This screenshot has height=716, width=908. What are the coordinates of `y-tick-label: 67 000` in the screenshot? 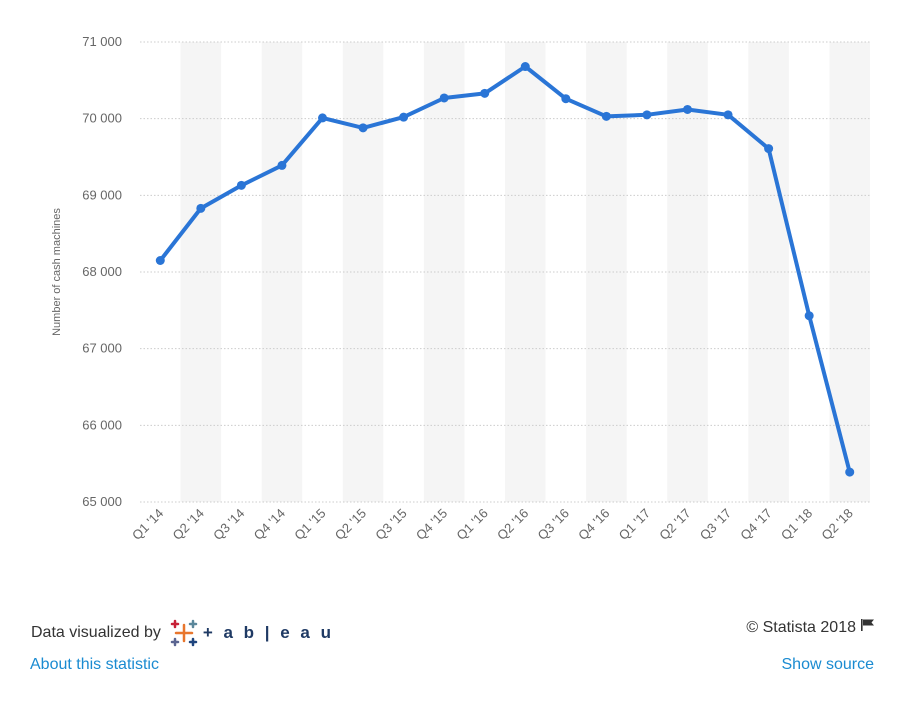 It's located at (102, 348).